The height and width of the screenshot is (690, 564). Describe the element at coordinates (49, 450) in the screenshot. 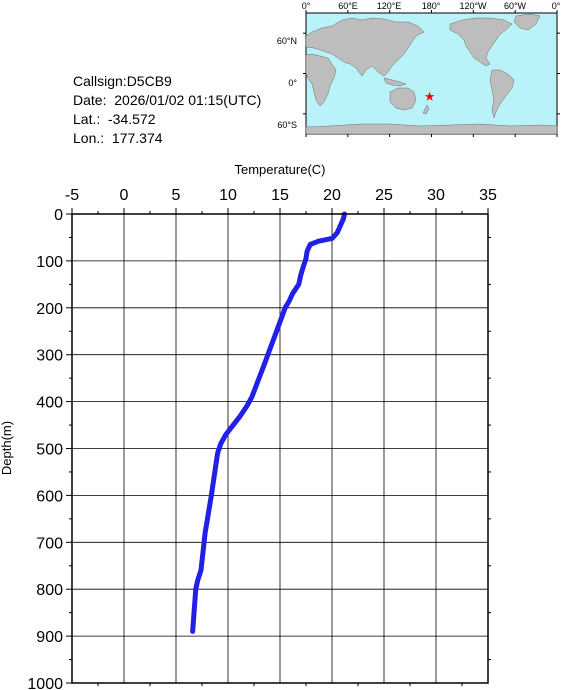

I see `y-tick-label: 500` at that location.